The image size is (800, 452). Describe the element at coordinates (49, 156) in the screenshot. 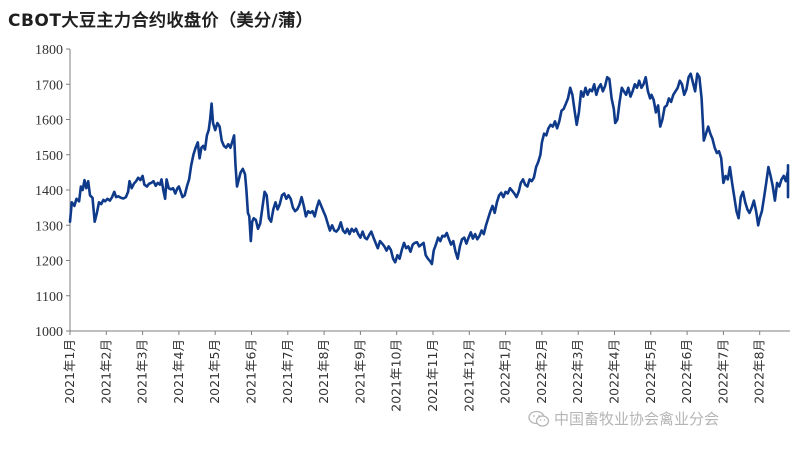

I see `y-tick-label: 1500` at that location.